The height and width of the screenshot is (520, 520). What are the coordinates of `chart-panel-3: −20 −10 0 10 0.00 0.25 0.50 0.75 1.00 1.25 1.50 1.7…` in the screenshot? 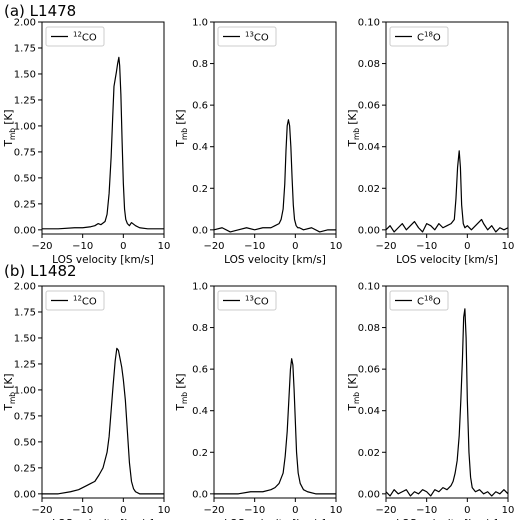 It's located at (86, 401).